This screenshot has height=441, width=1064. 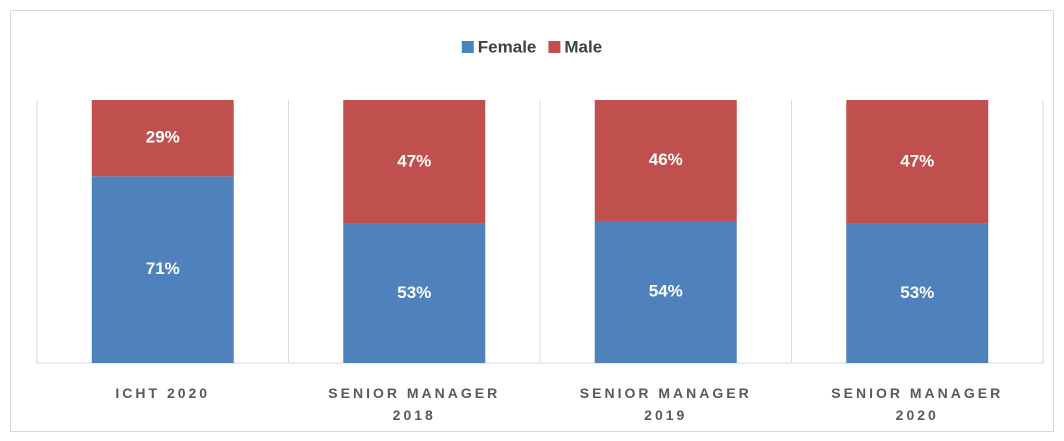 I want to click on data-label: 71%, so click(x=163, y=268).